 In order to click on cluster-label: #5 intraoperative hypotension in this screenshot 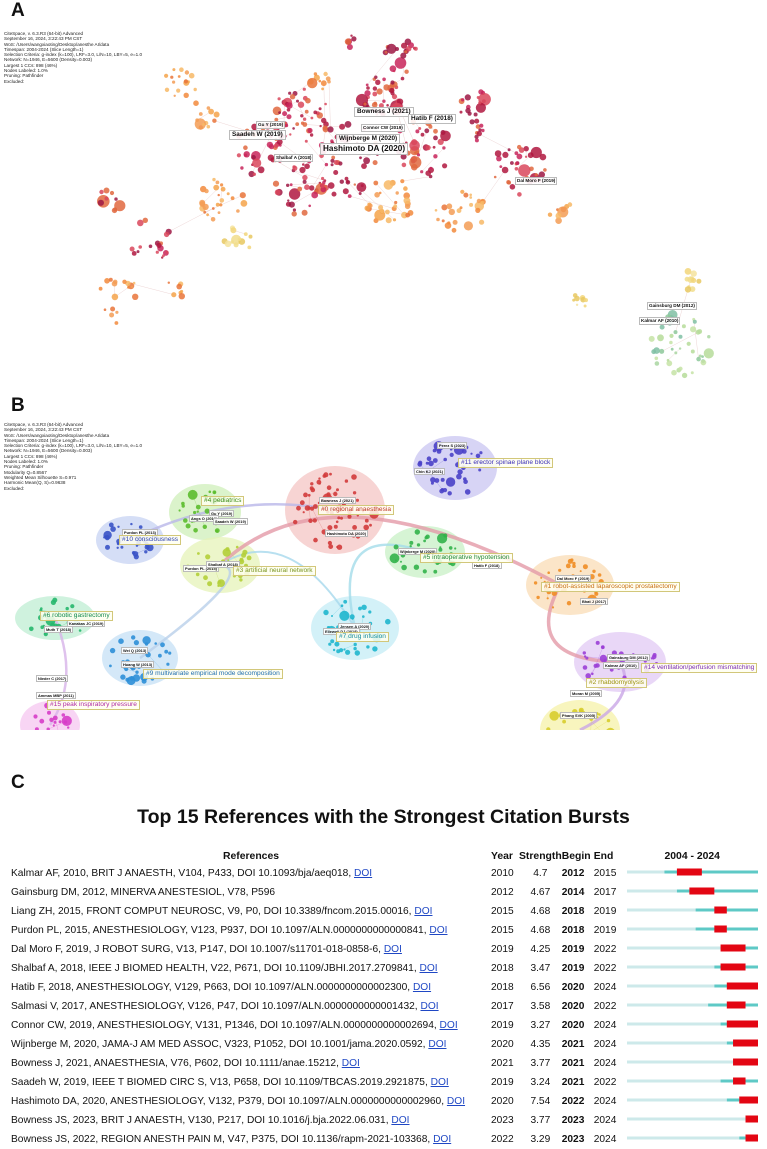, I will do `click(466, 558)`.